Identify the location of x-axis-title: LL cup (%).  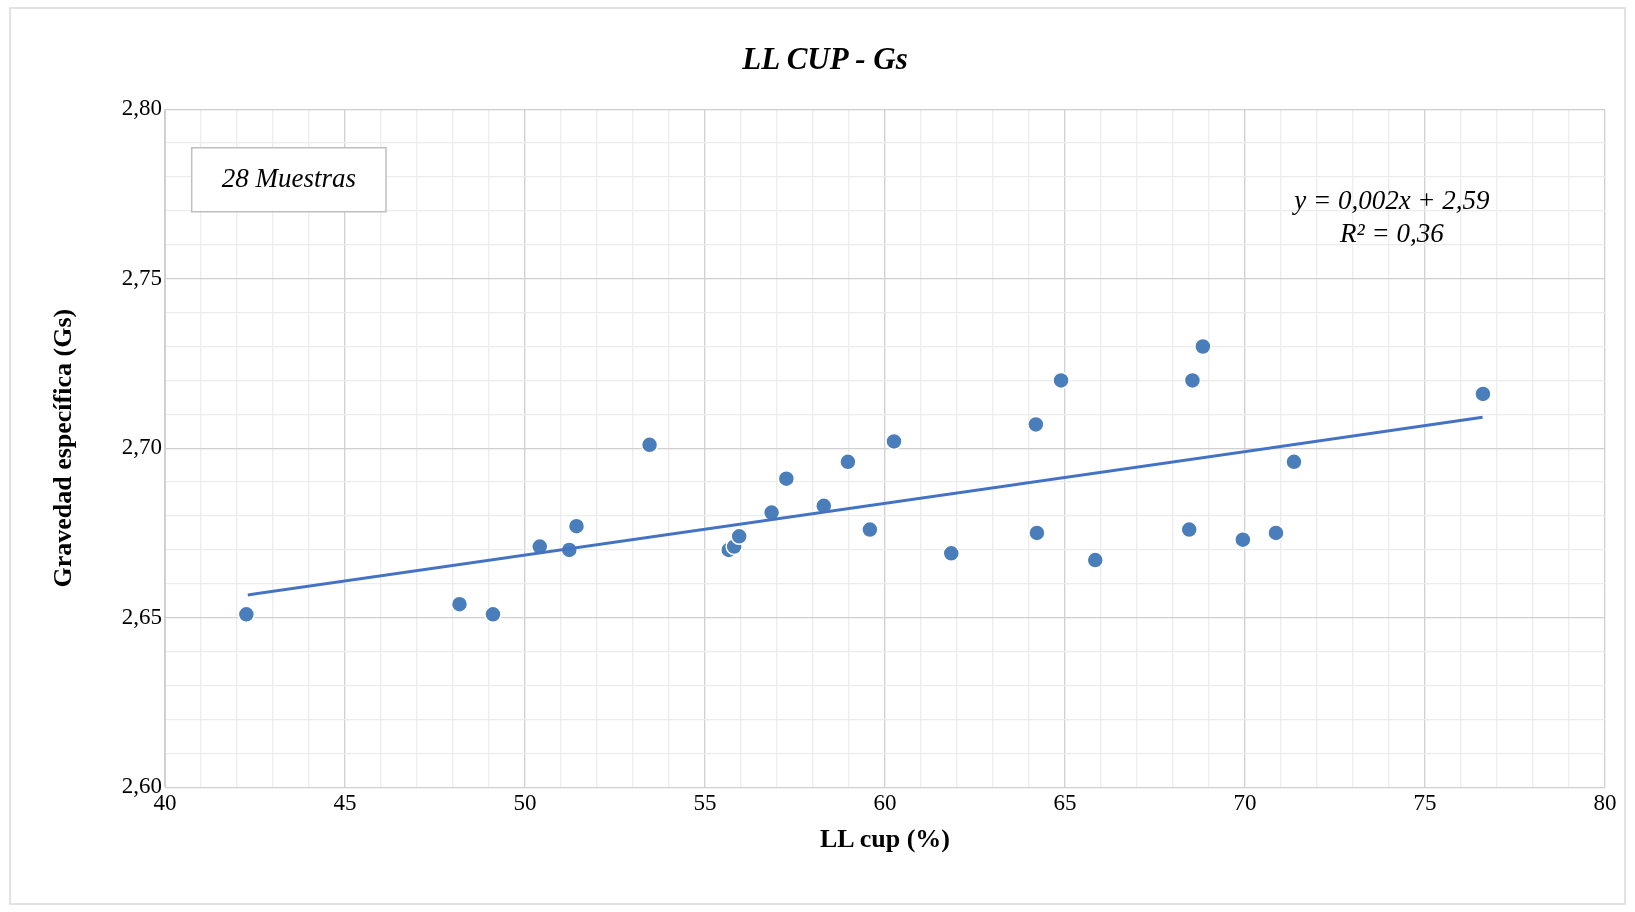
(885, 839).